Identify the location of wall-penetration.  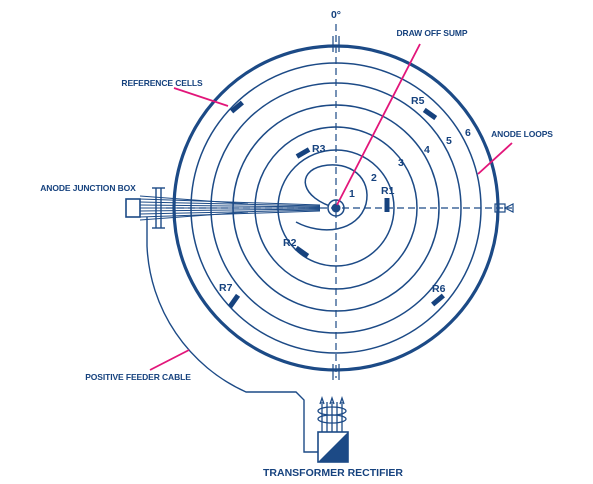
(158, 208).